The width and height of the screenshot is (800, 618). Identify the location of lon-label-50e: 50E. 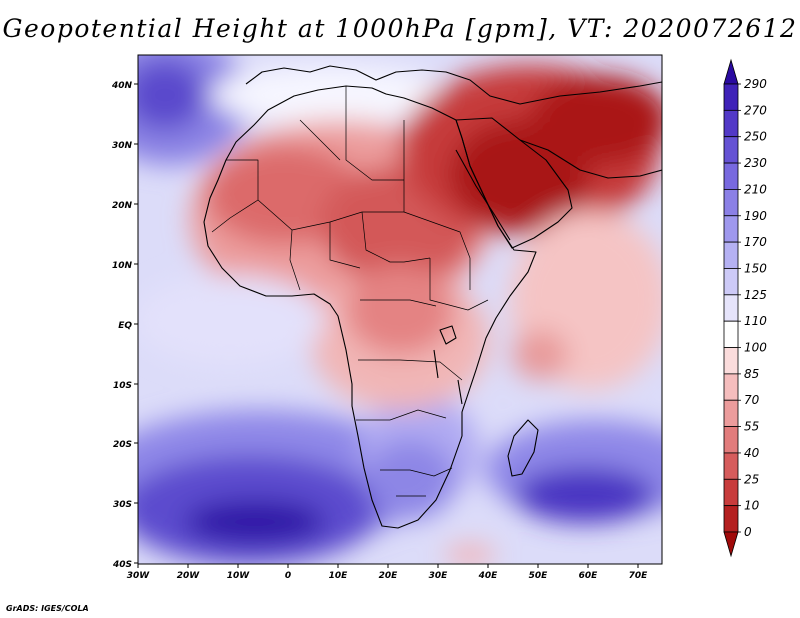
(539, 576).